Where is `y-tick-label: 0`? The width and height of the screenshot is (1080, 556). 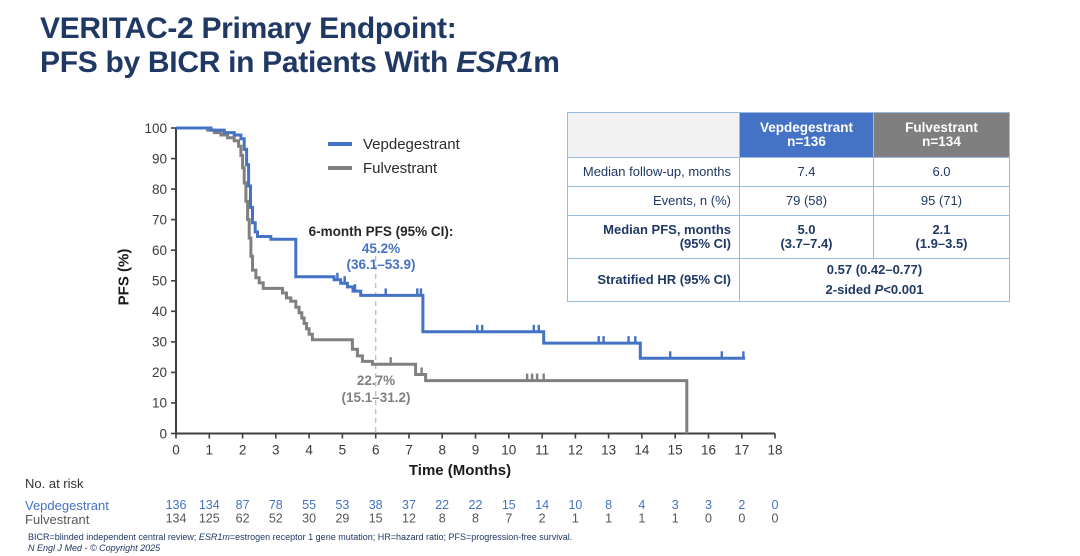 y-tick-label: 0 is located at coordinates (163, 433).